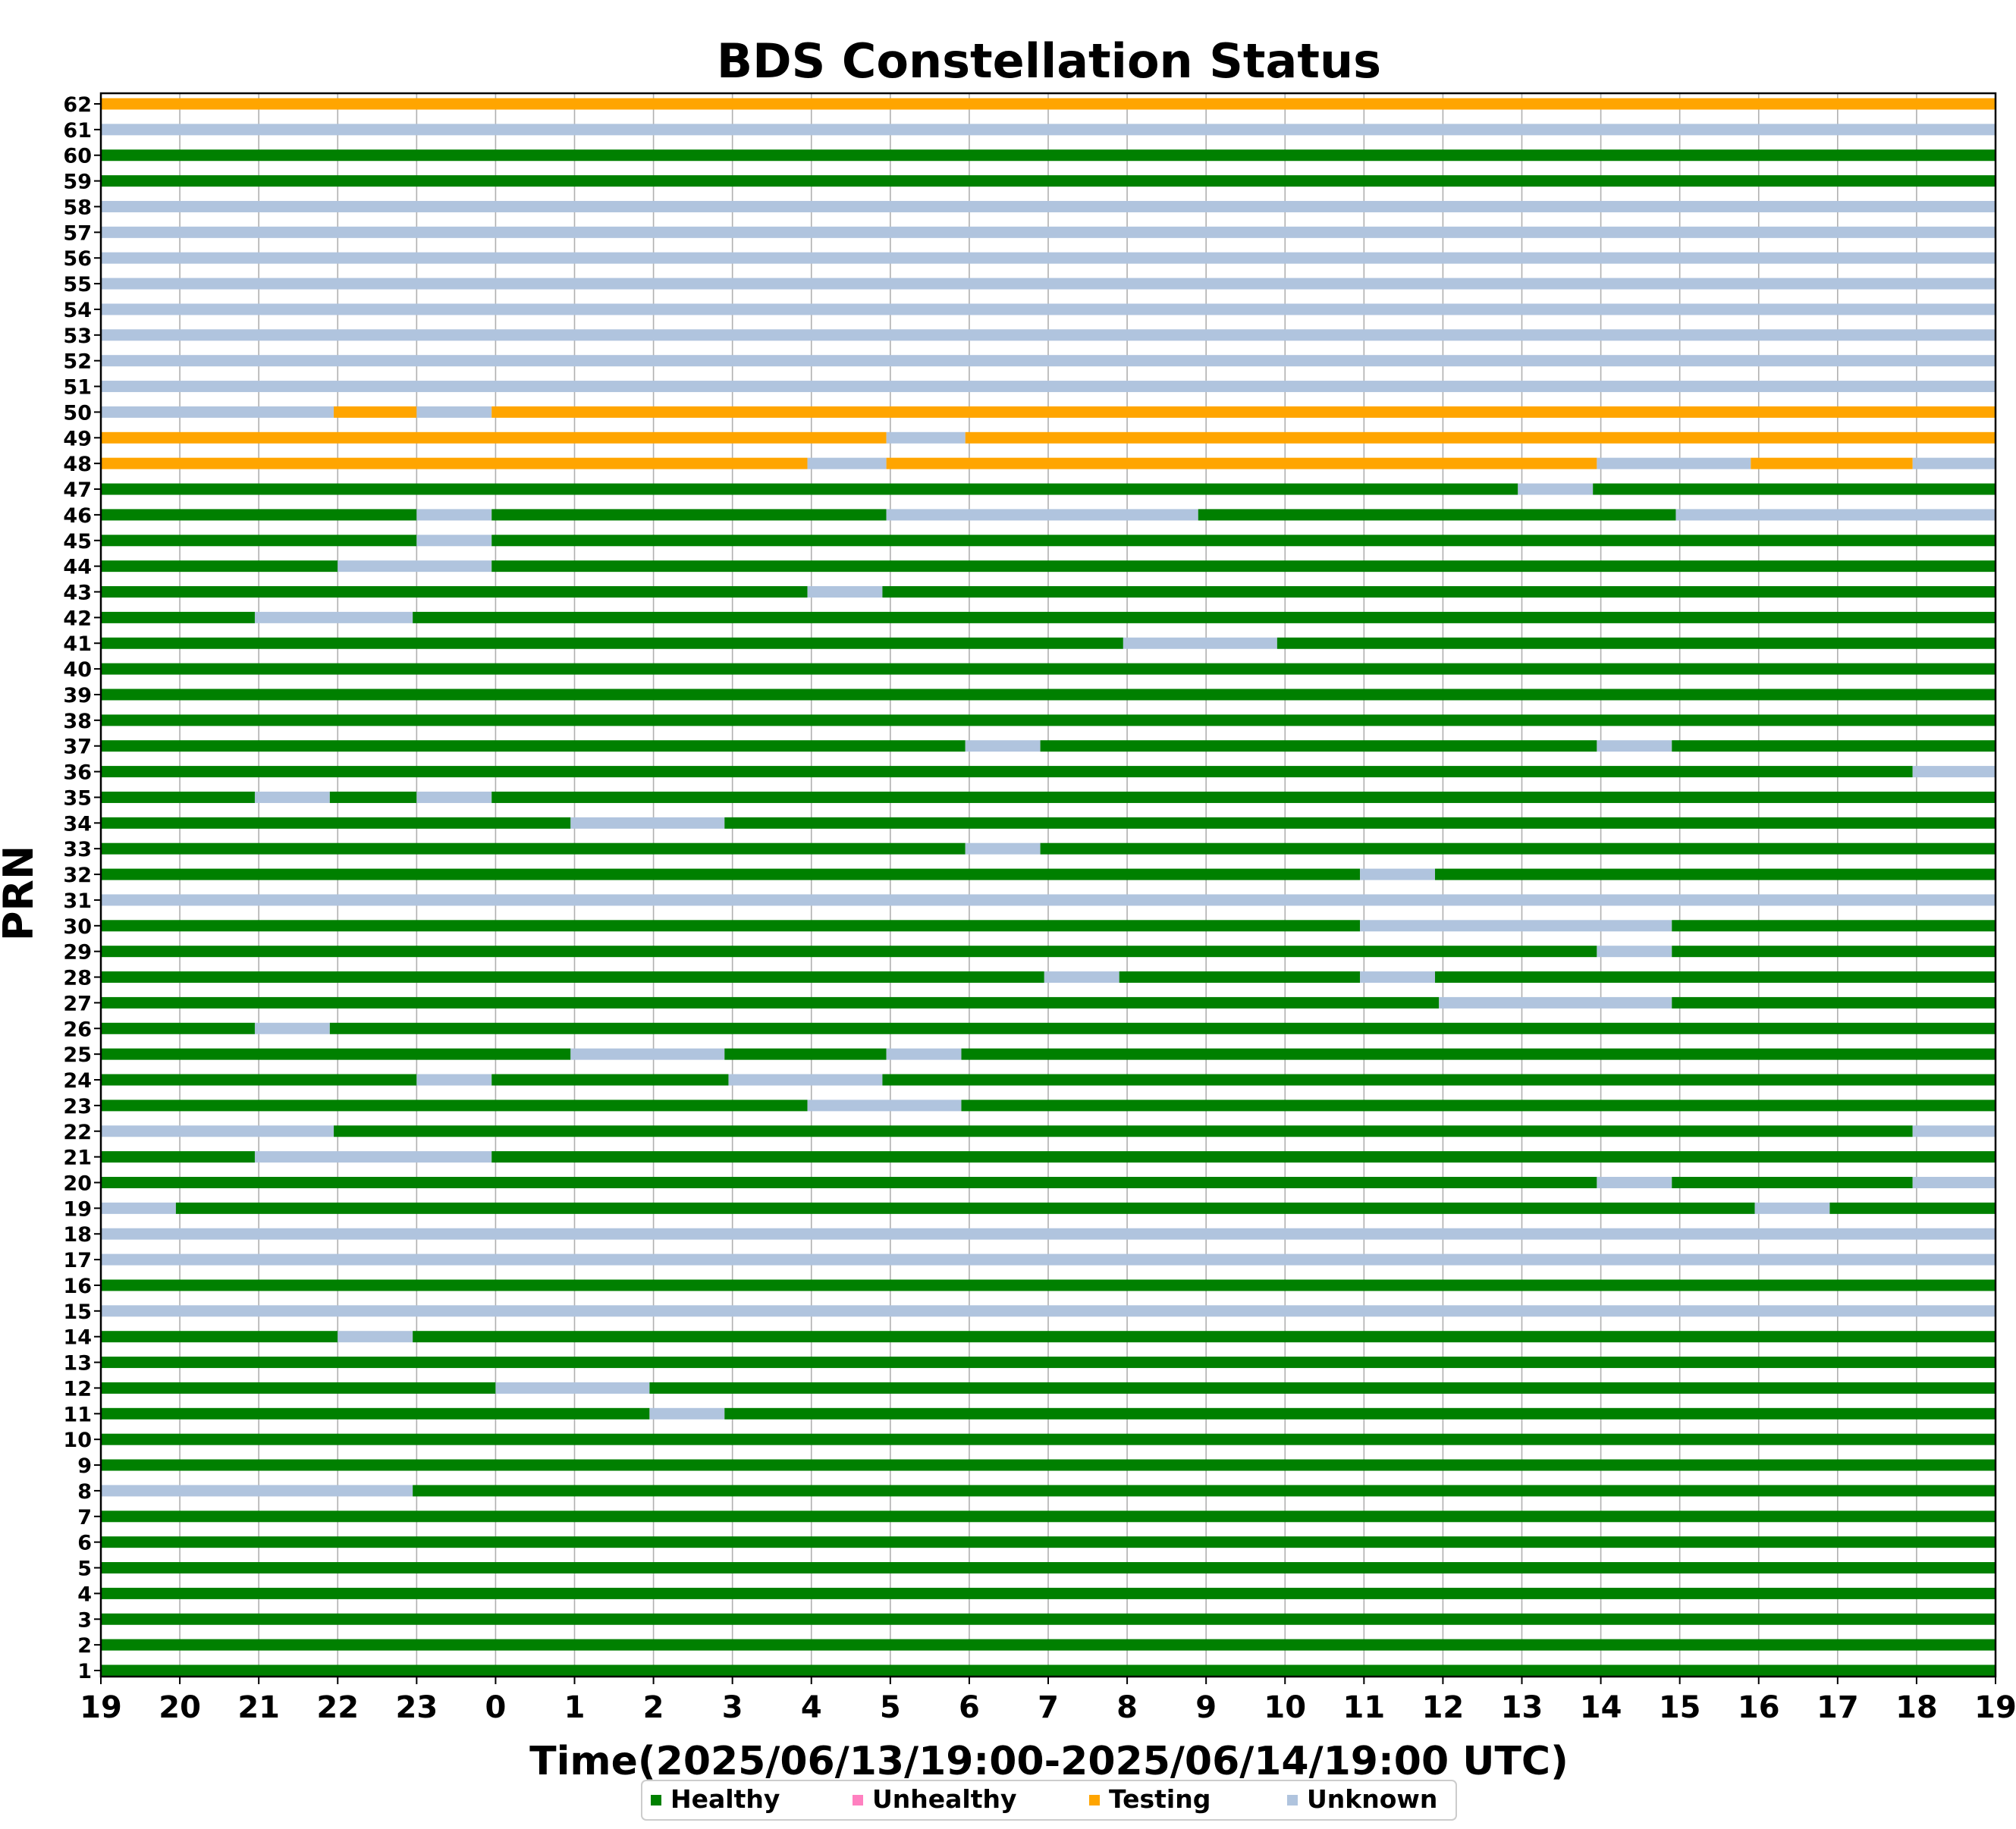 Image resolution: width=2016 pixels, height=1829 pixels. I want to click on y-tick-label: 17, so click(77, 1260).